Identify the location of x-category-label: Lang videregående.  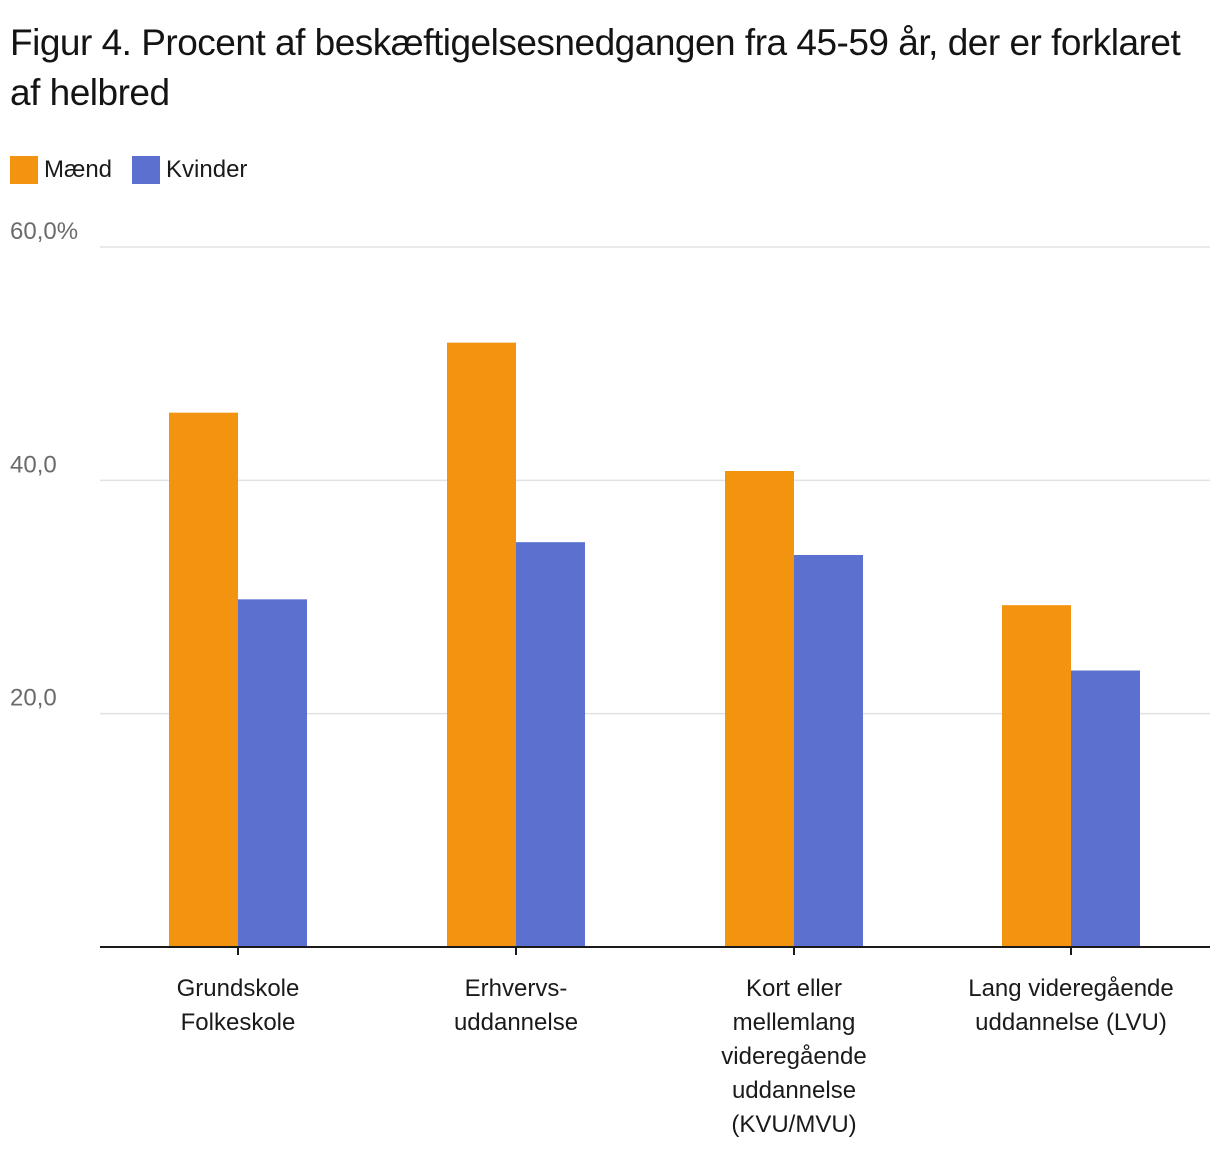
(1071, 988).